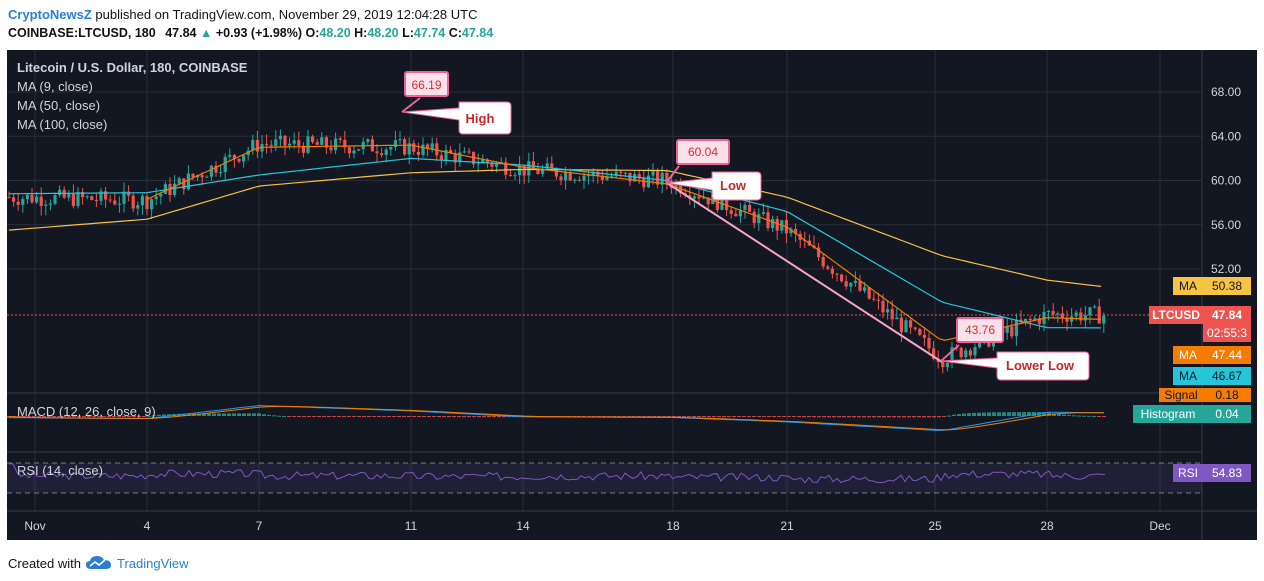  Describe the element at coordinates (787, 526) in the screenshot. I see `time-tick-label: 21` at that location.